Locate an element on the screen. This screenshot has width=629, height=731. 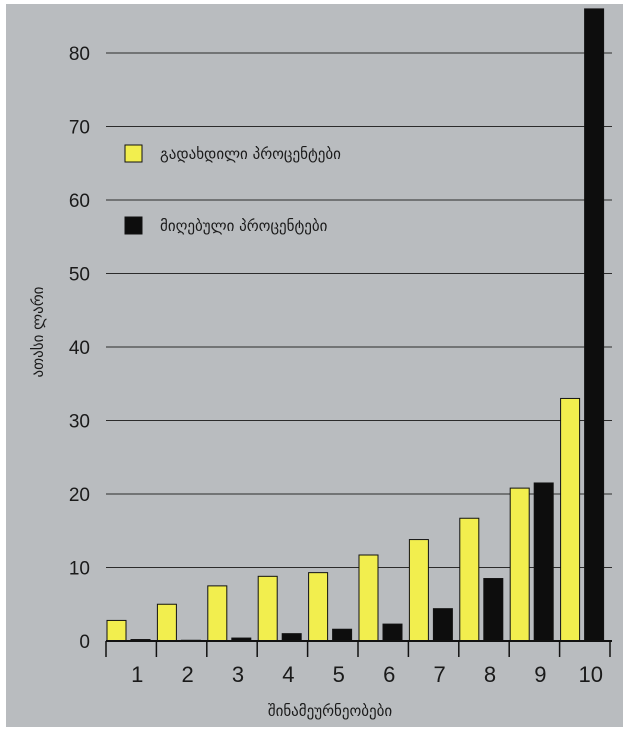
y-tick-labels: 0 10 20 30 40 50 60 70 80 is located at coordinates (79, 348).